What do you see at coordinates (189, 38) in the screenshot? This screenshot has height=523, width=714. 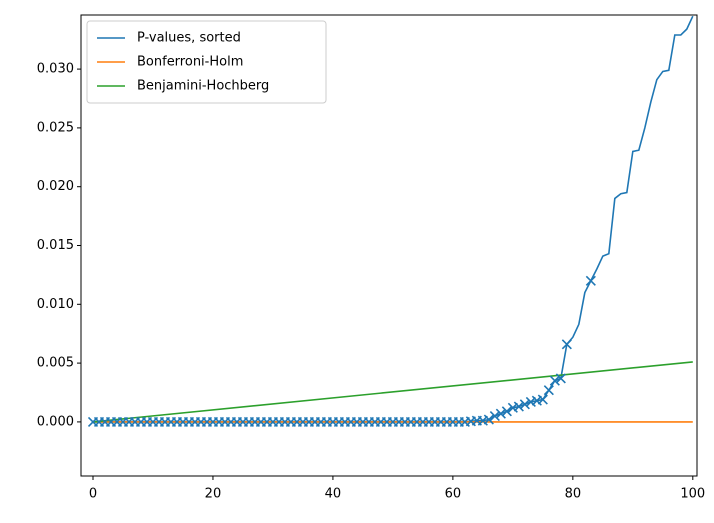 I see `legend-label: P-values, sorted` at bounding box center [189, 38].